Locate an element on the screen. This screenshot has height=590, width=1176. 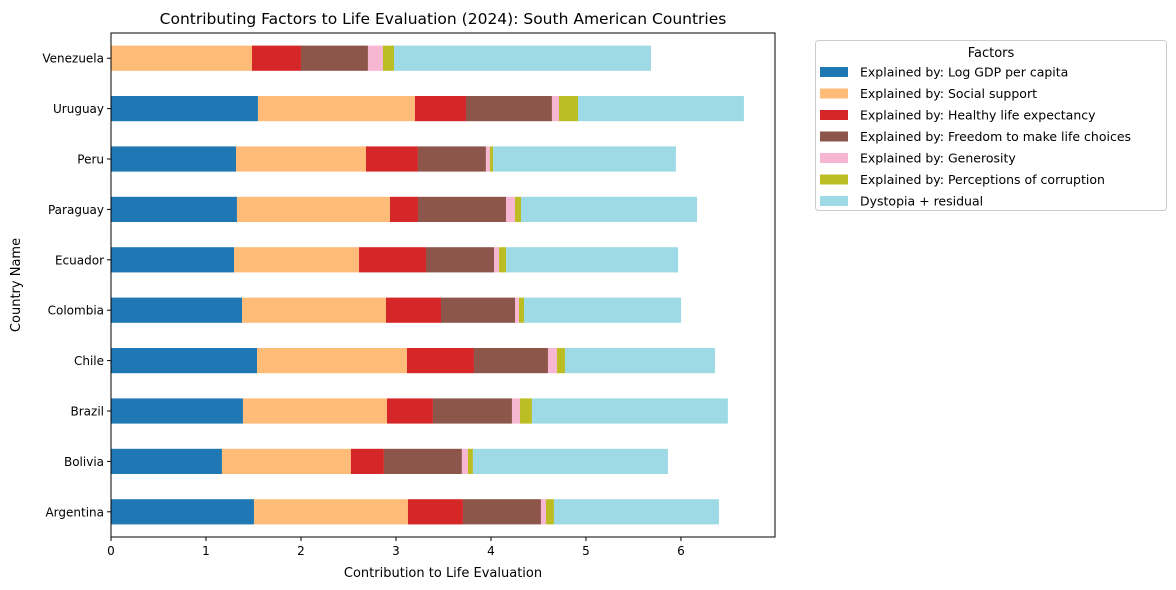
x-tick-label: 4 is located at coordinates (491, 551).